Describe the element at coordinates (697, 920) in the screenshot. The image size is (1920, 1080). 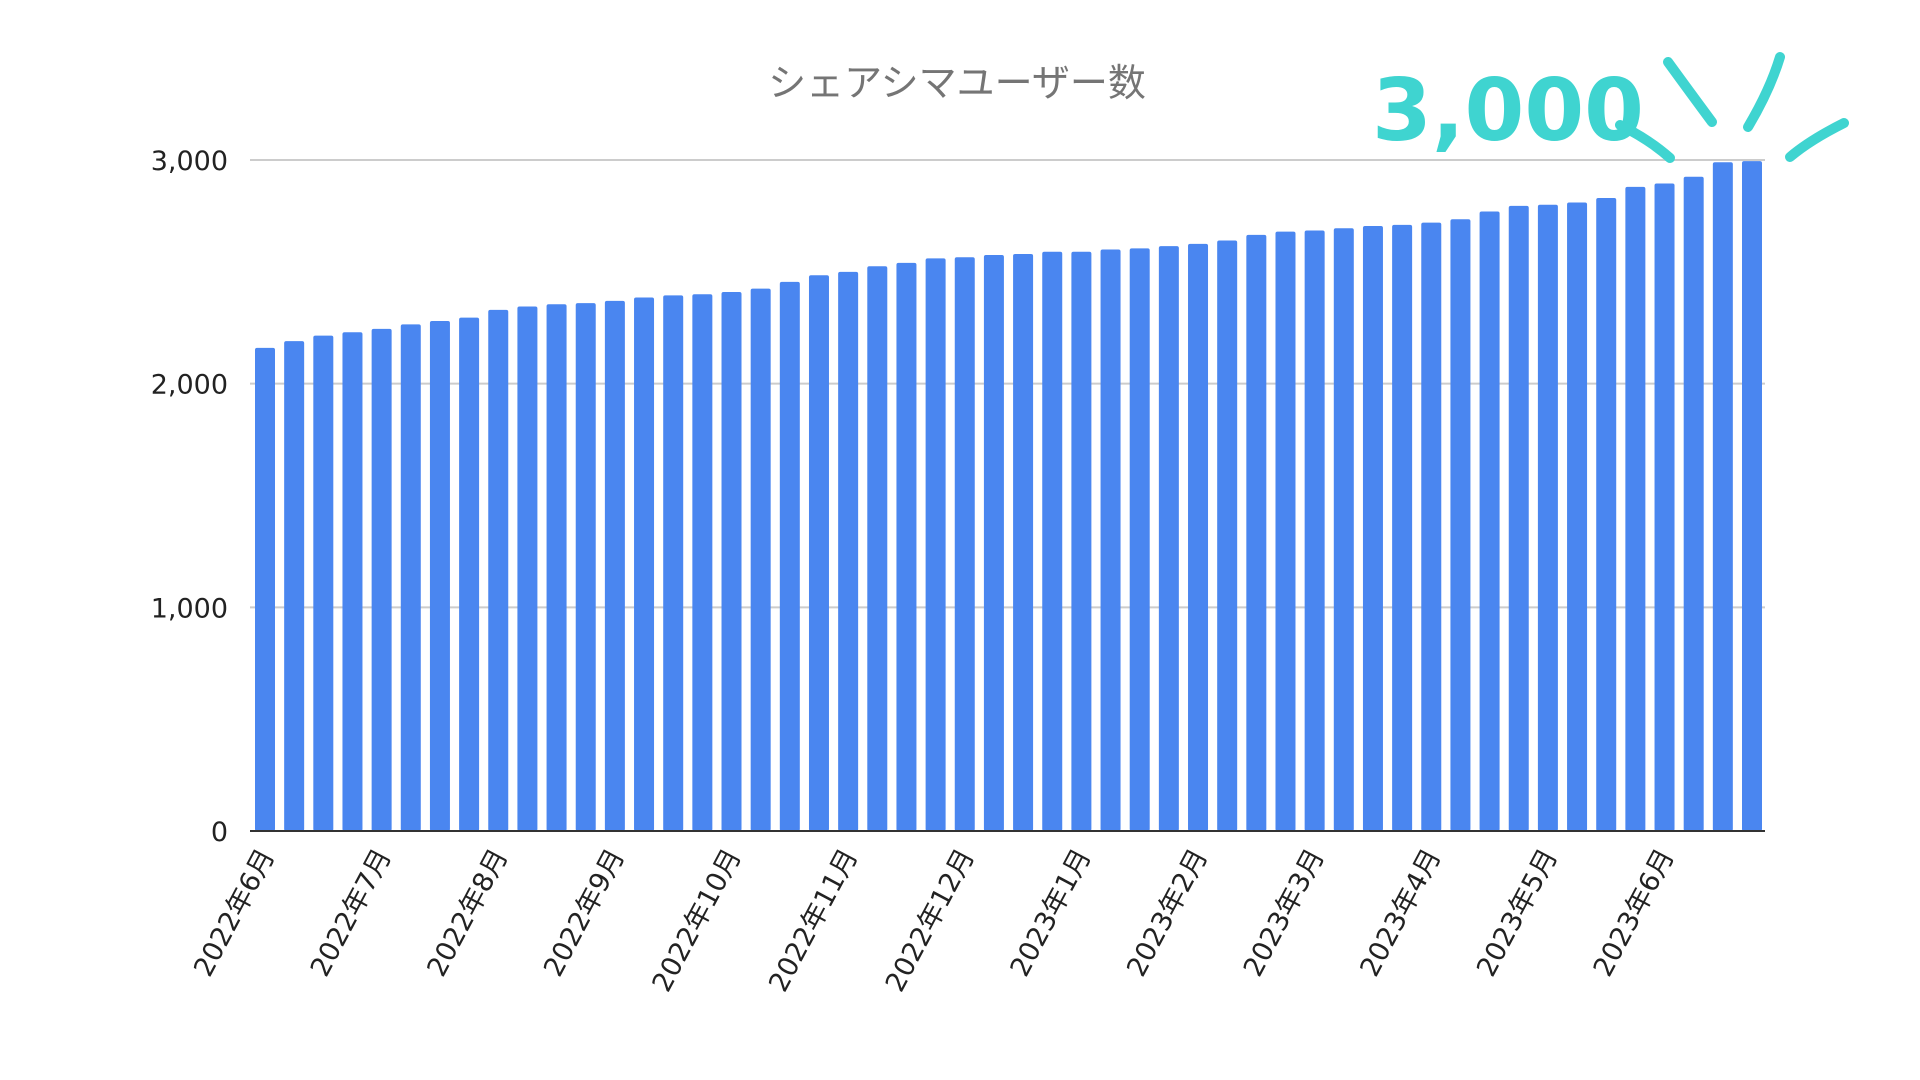
I see `x-tick-label: 2022年10月` at that location.